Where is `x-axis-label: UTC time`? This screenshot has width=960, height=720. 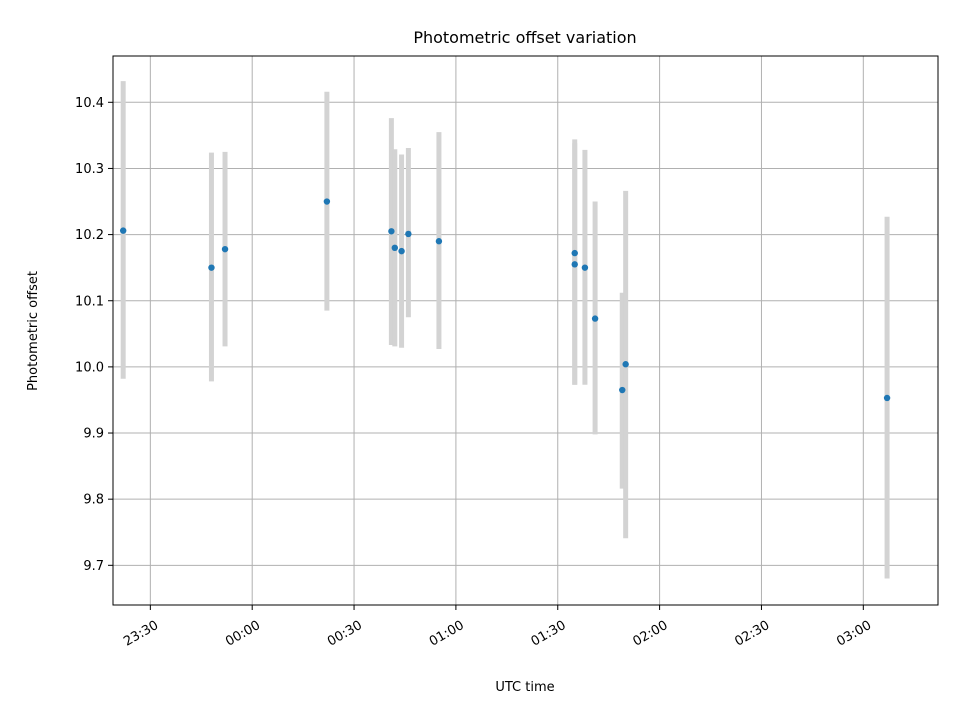 x-axis-label: UTC time is located at coordinates (524, 687).